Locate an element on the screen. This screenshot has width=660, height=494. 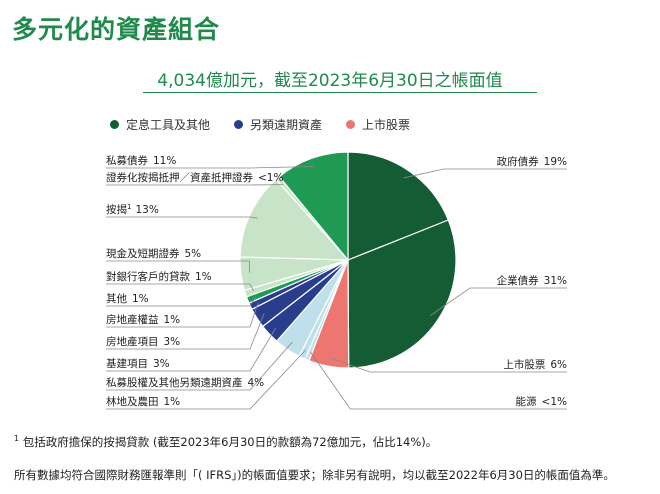
slice-label-value-14: 11% is located at coordinates (164, 161).